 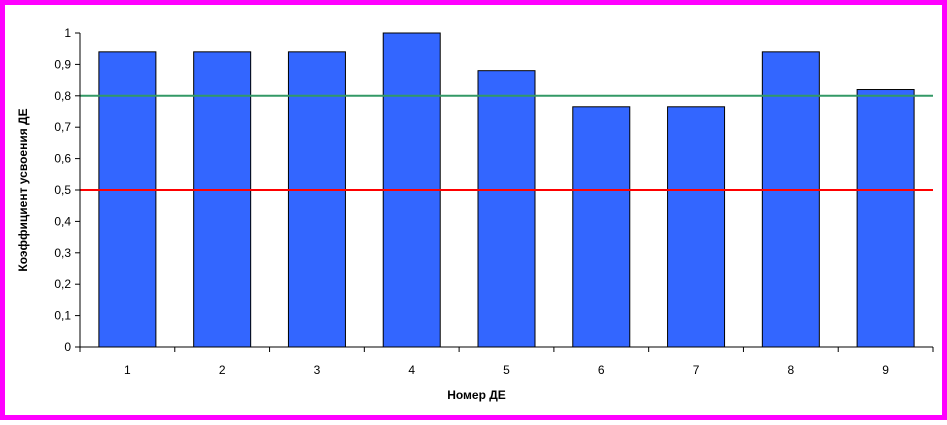 I want to click on y-tick-label: 0,3, so click(x=62, y=253).